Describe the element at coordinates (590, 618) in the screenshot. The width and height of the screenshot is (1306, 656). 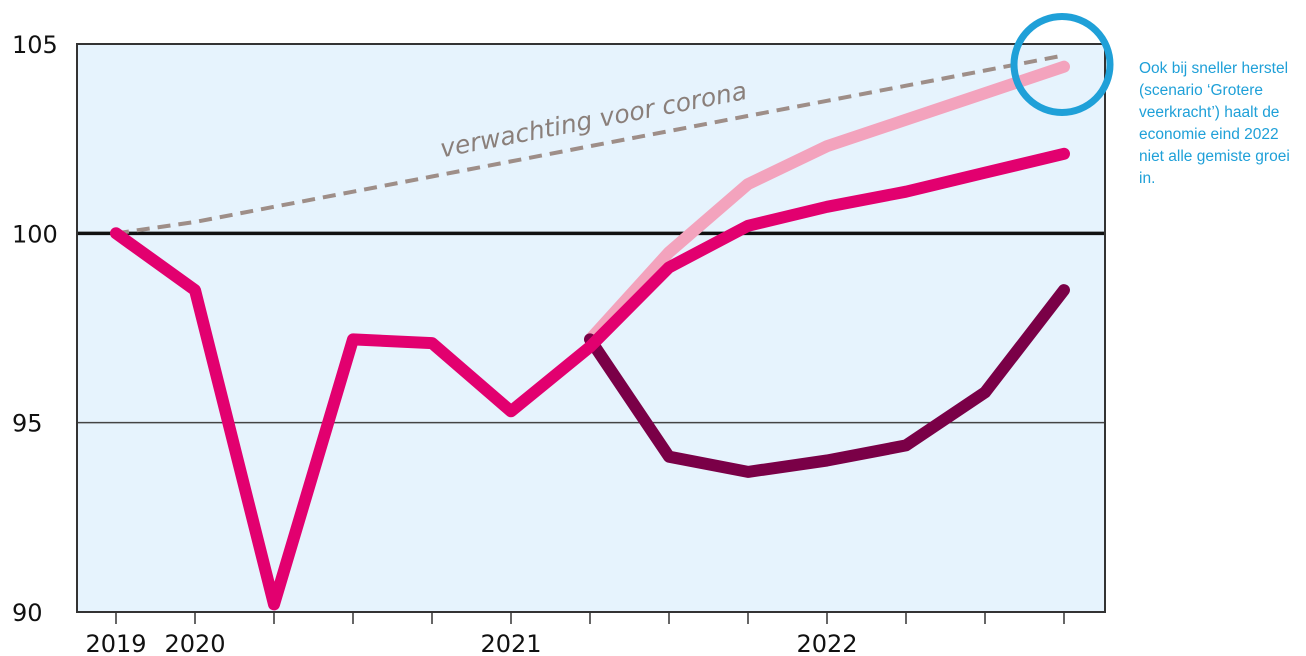
I see `x-axis-ticks` at that location.